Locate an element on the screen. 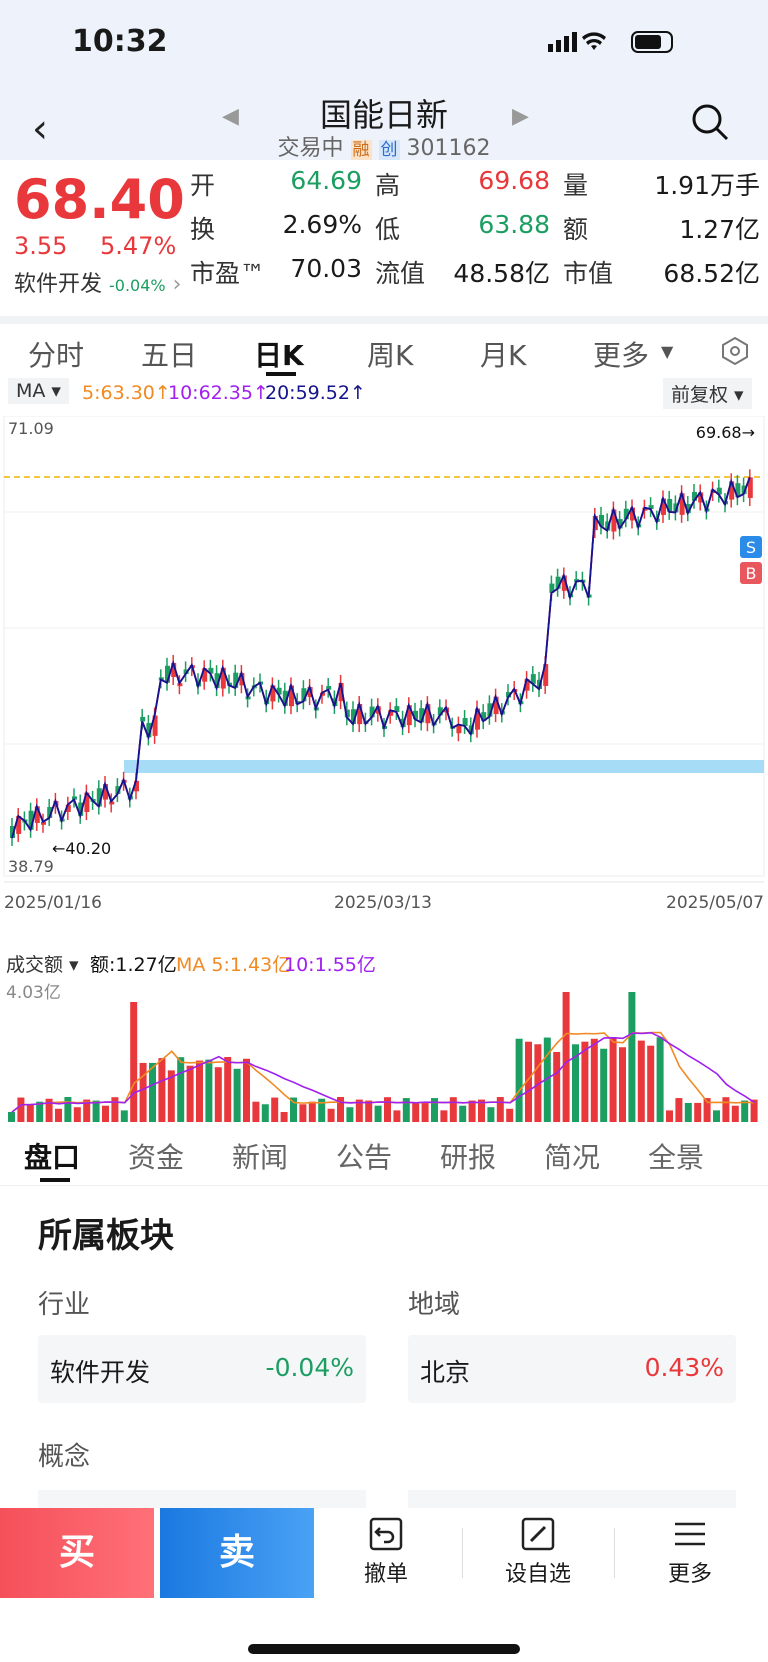 The height and width of the screenshot is (1662, 768). info-tab: 新闻 is located at coordinates (260, 1157).